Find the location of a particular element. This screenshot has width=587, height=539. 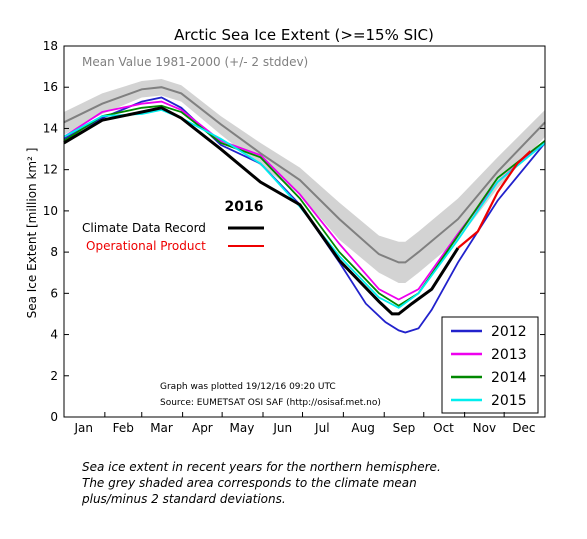

legend-years-box is located at coordinates (490, 365).